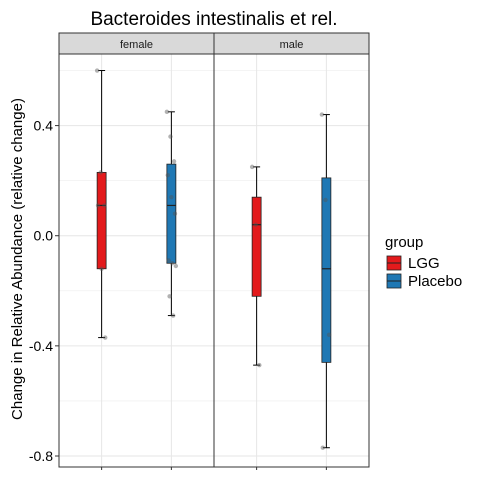 Image resolution: width=480 pixels, height=480 pixels. I want to click on chart-title: Bacteroides intestinalis et rel., so click(213, 19).